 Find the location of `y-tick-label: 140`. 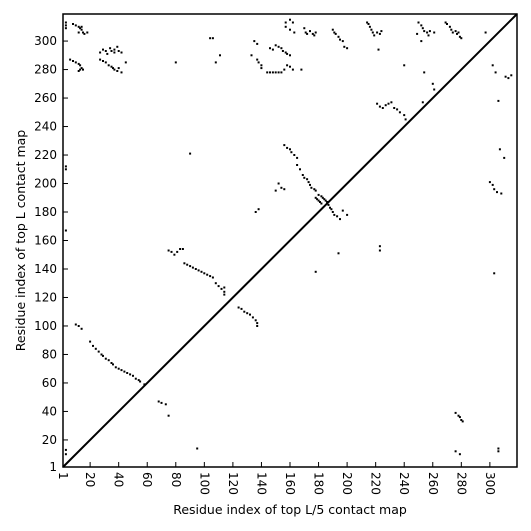

y-tick-label: 140 is located at coordinates (45, 269).